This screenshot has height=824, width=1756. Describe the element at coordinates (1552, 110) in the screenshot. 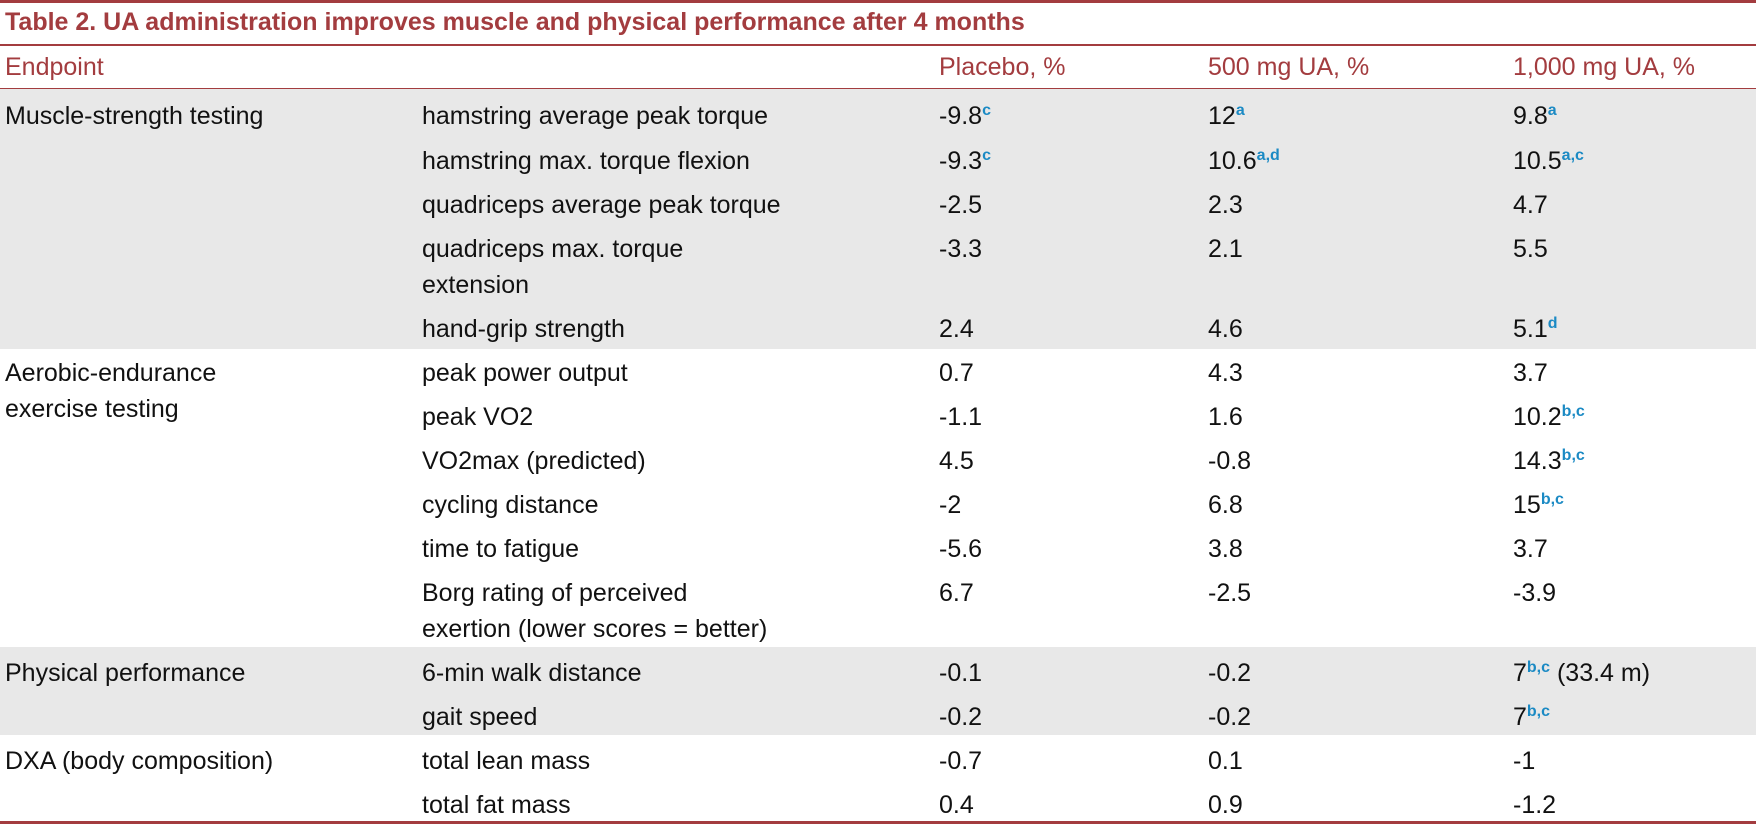

I see `footnote-marker: a` at that location.